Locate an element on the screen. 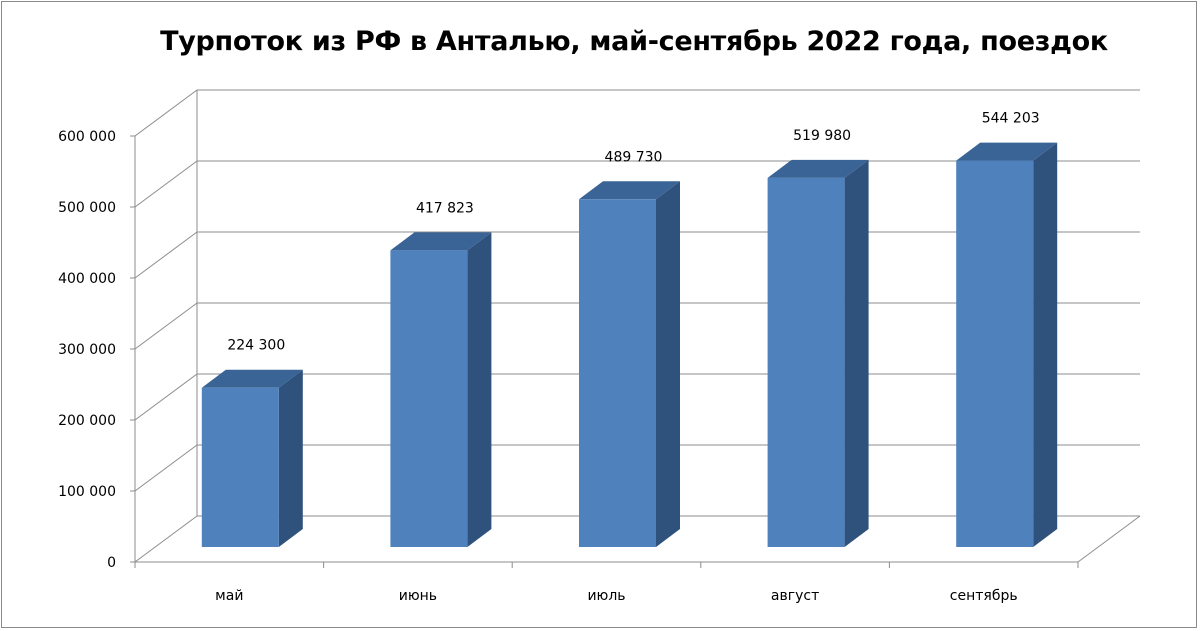 The image size is (1200, 631). x-tick-label: сентябрь is located at coordinates (984, 596).